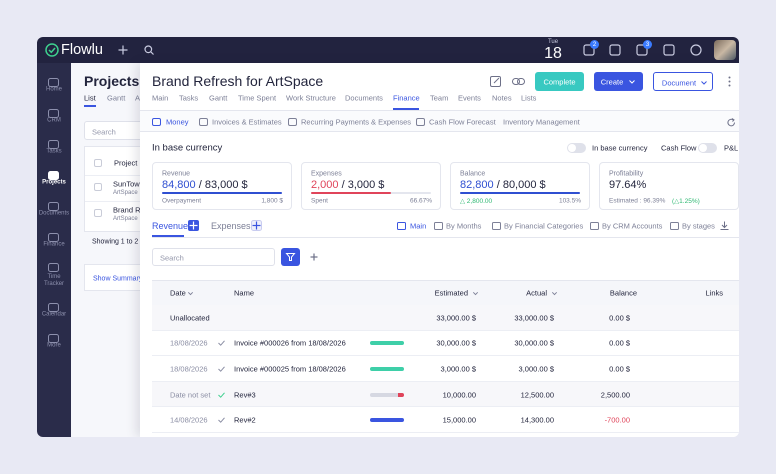 The height and width of the screenshot is (474, 776). I want to click on view-option: Main, so click(418, 226).